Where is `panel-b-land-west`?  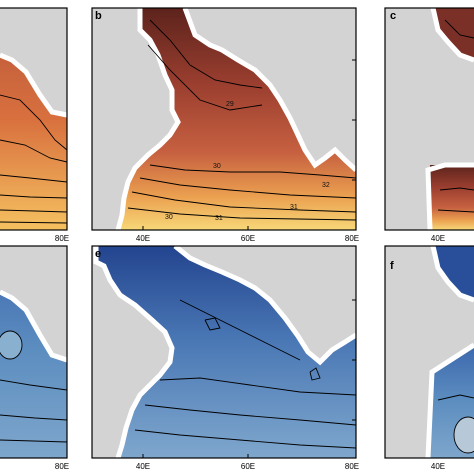 panel-b-land-west is located at coordinates (135, 119).